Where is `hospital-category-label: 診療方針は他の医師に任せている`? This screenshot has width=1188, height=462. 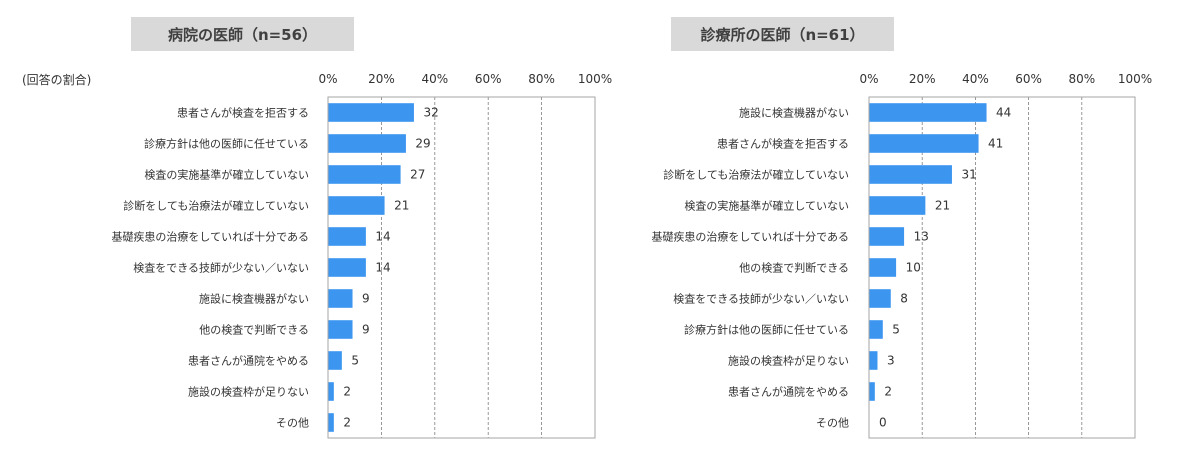 hospital-category-label: 診療方針は他の医師に任せている is located at coordinates (226, 144).